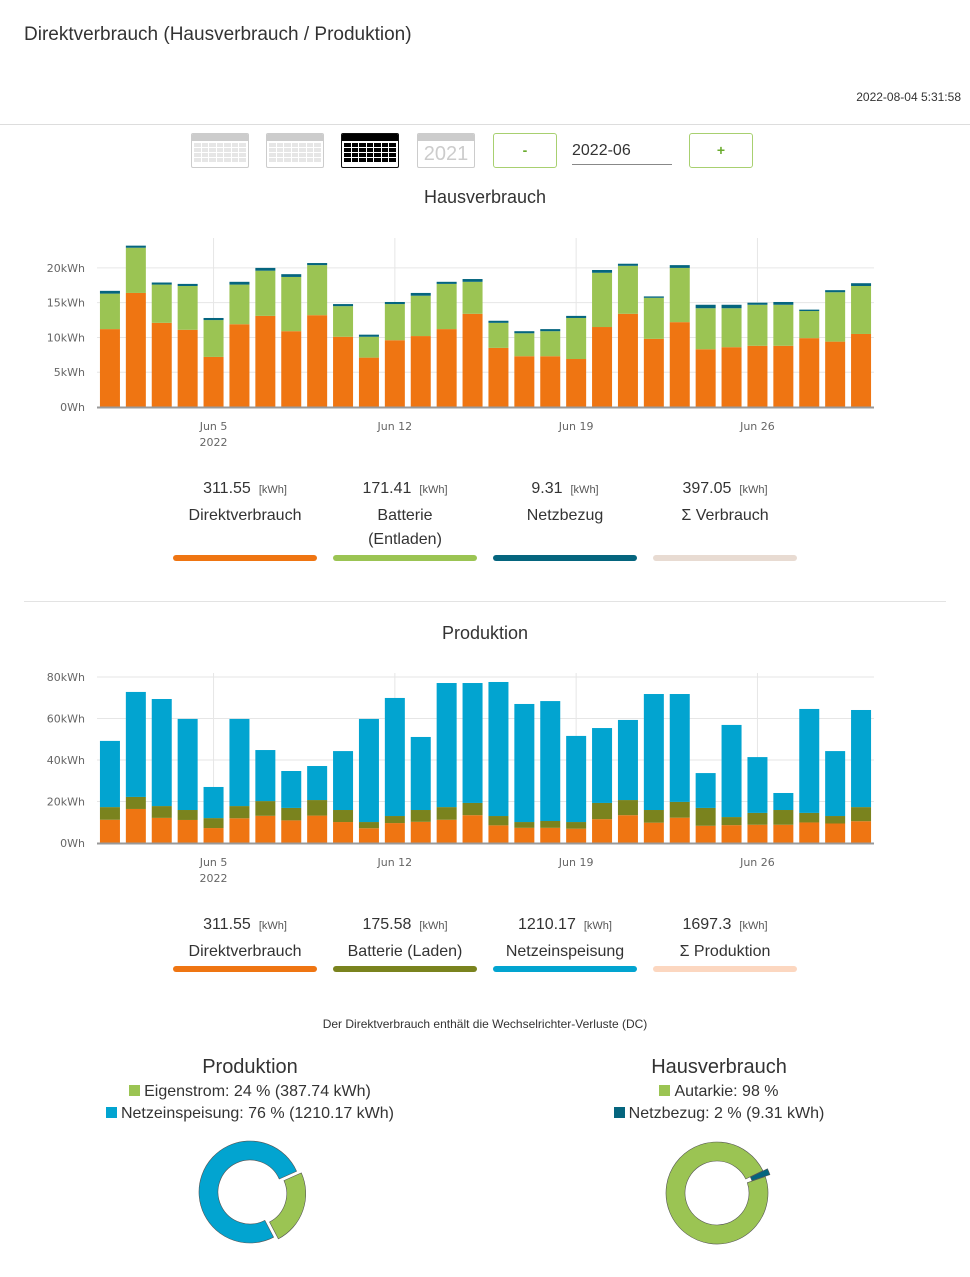 The height and width of the screenshot is (1277, 970). Describe the element at coordinates (220, 150) in the screenshot. I see `day-view-button` at that location.